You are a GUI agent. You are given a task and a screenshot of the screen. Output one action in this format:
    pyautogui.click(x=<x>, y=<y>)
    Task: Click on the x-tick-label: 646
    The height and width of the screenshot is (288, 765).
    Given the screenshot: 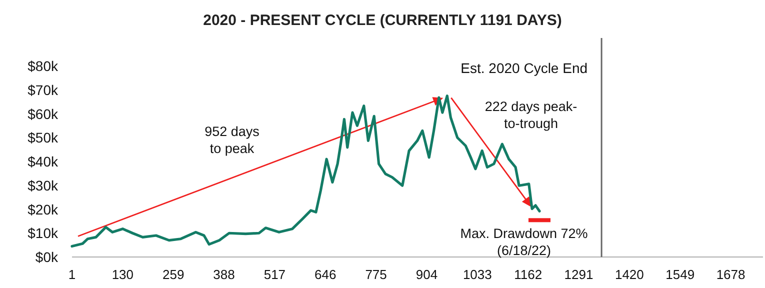 What is the action you would take?
    pyautogui.click(x=325, y=274)
    